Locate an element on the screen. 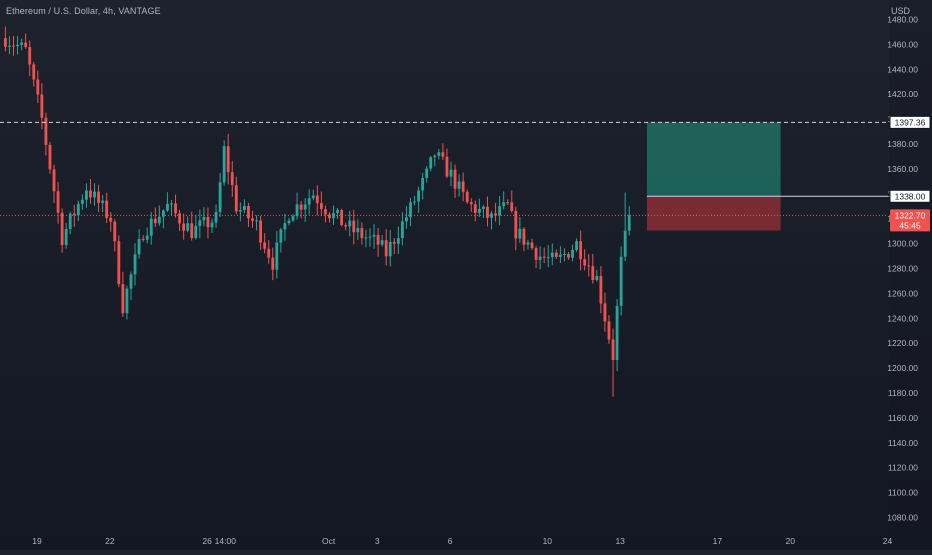  price-tick-label: 1480.00 is located at coordinates (902, 19).